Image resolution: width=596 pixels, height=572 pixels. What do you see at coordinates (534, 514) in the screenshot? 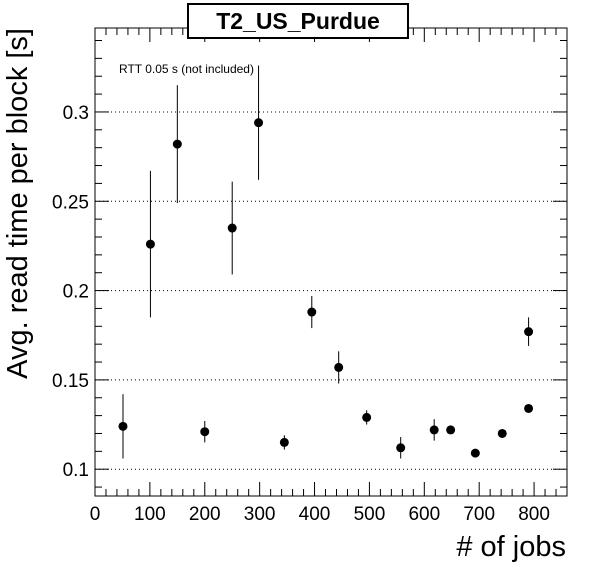
I see `x-tick-label: 800` at bounding box center [534, 514].